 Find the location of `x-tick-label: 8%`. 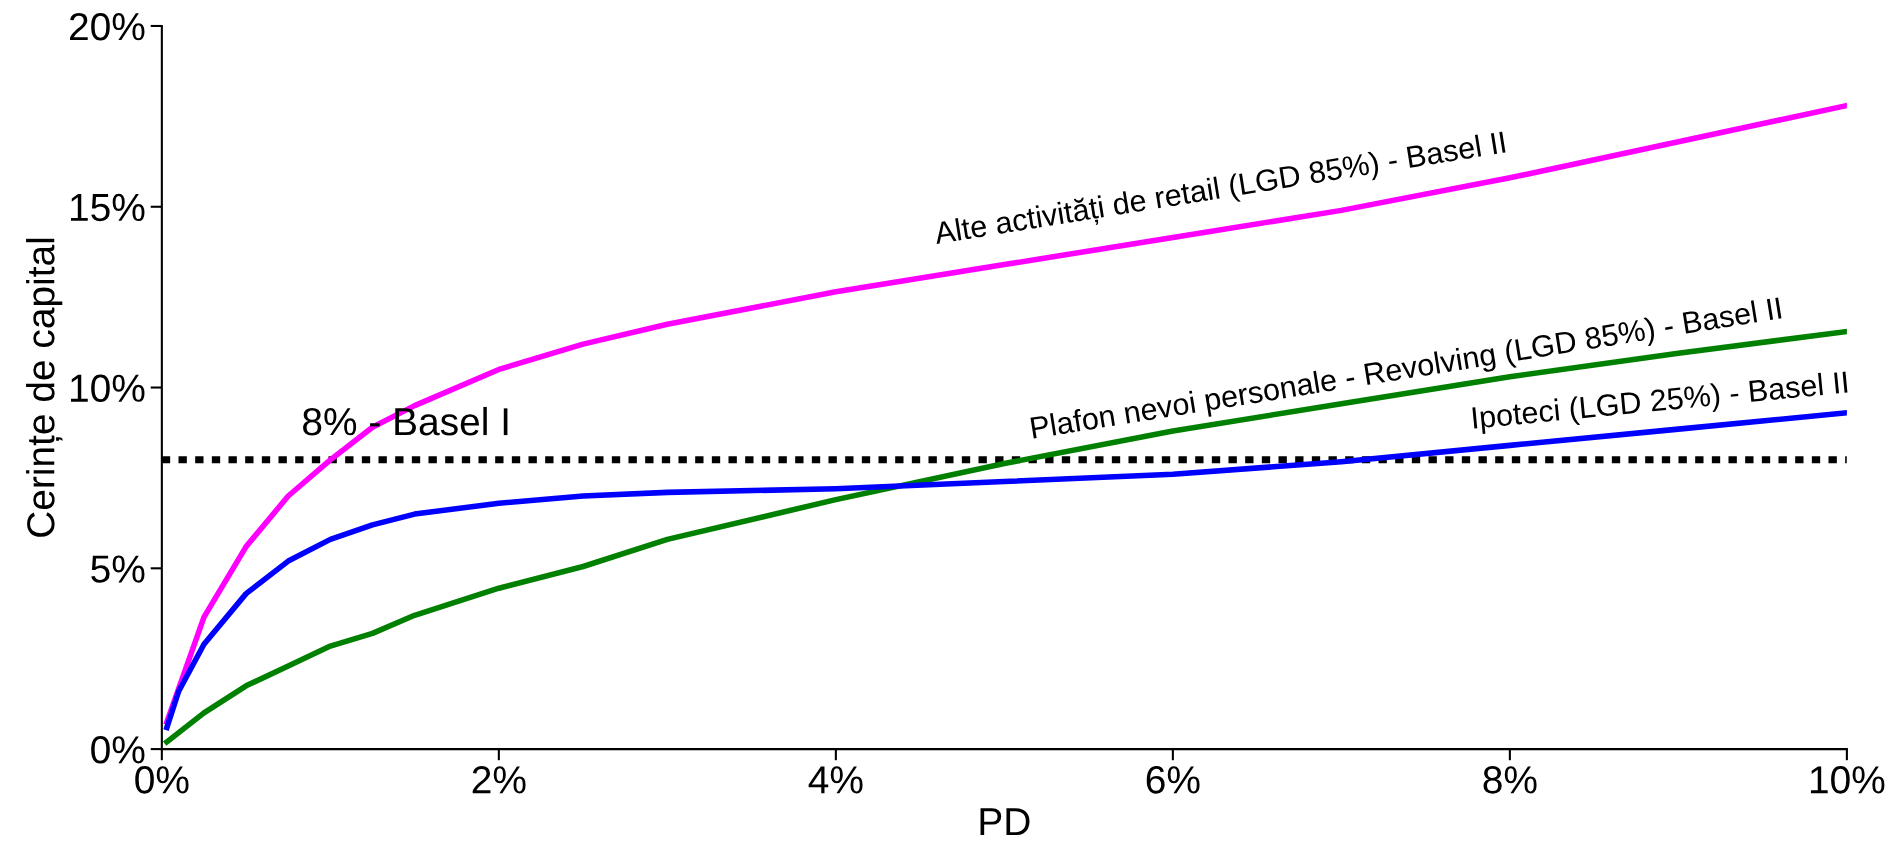

x-tick-label: 8% is located at coordinates (1510, 780).